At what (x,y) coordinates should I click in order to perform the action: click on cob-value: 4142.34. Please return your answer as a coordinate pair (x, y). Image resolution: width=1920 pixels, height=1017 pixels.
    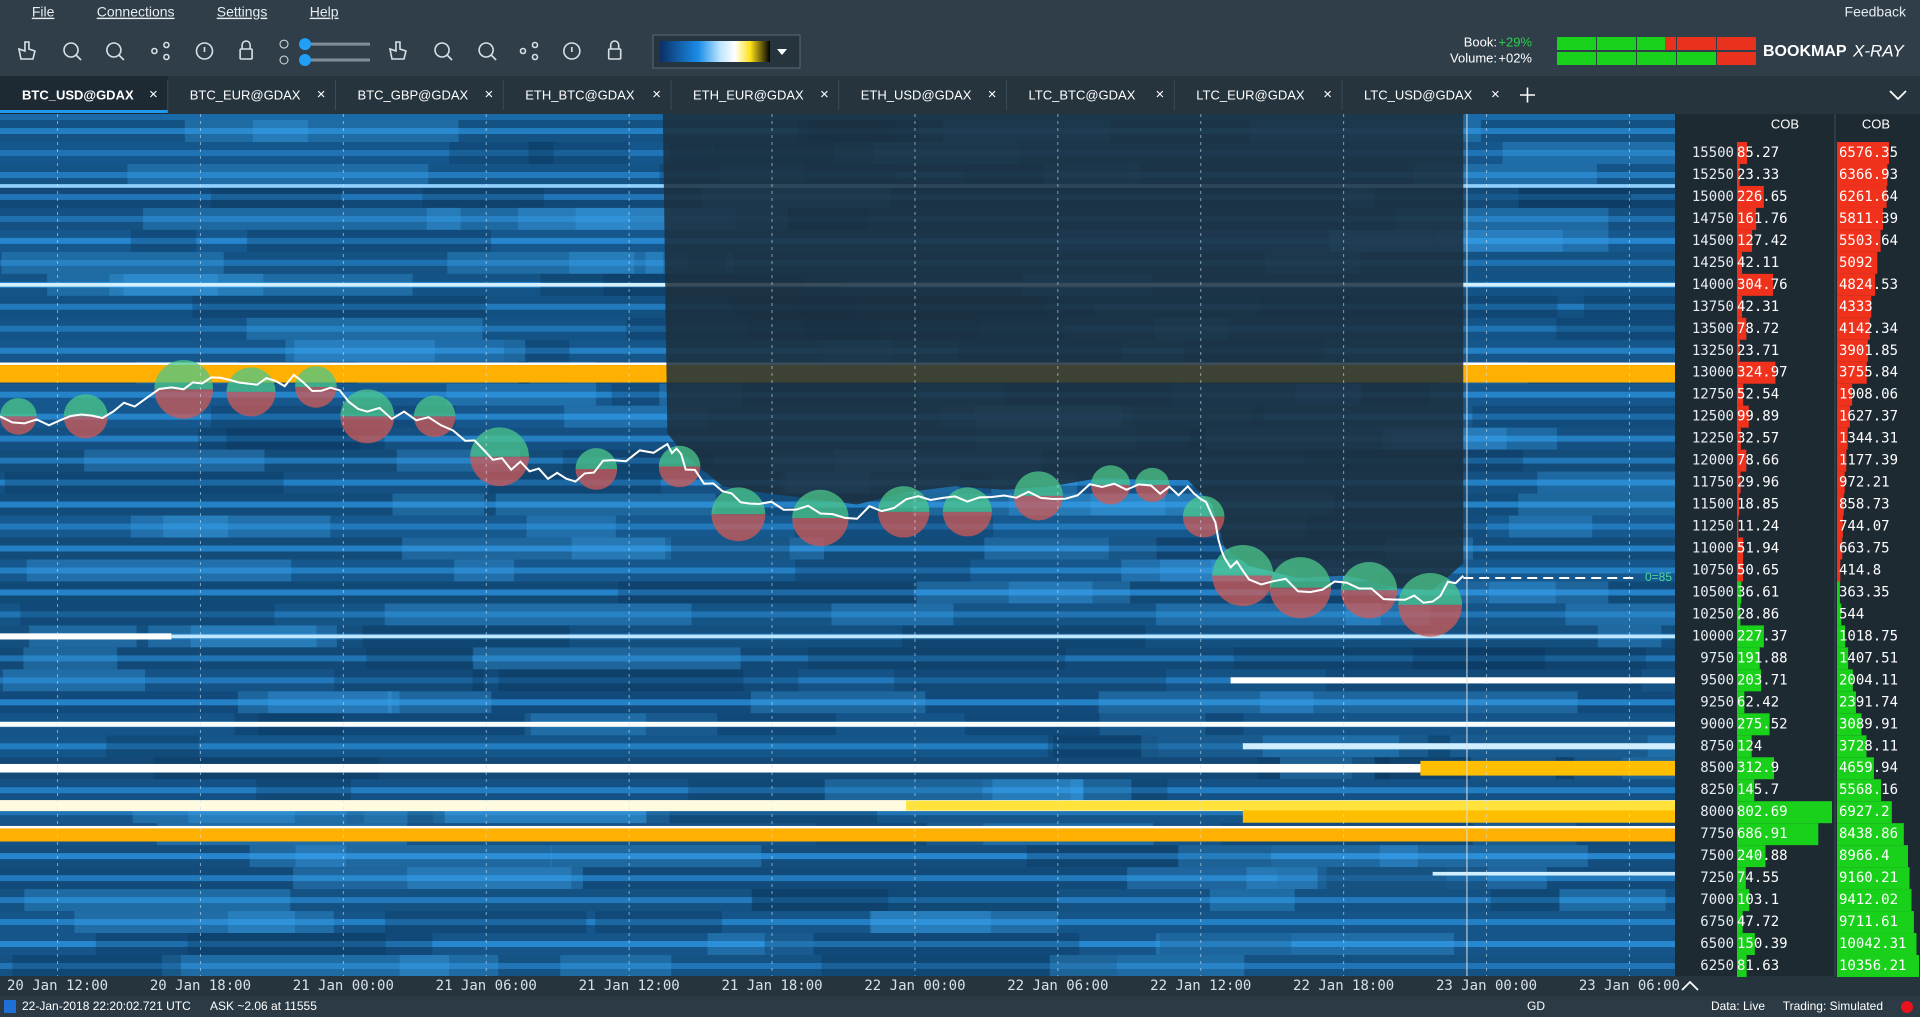
    Looking at the image, I should click on (1868, 329).